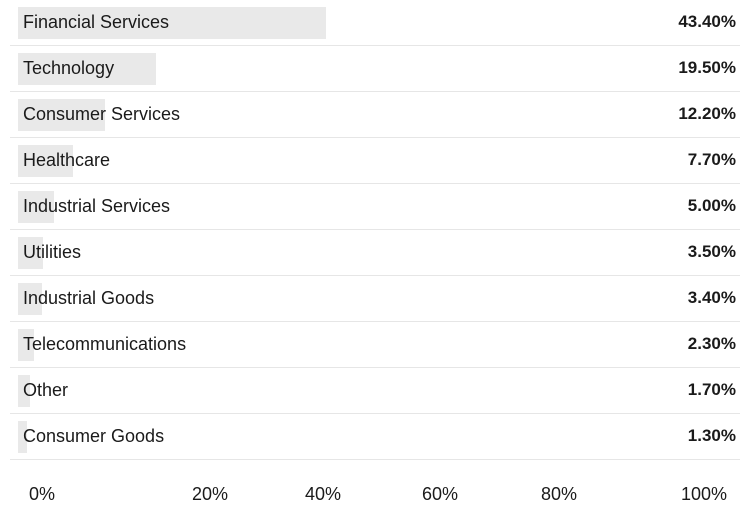  I want to click on table-row: Utilities 3.50%, so click(375, 253).